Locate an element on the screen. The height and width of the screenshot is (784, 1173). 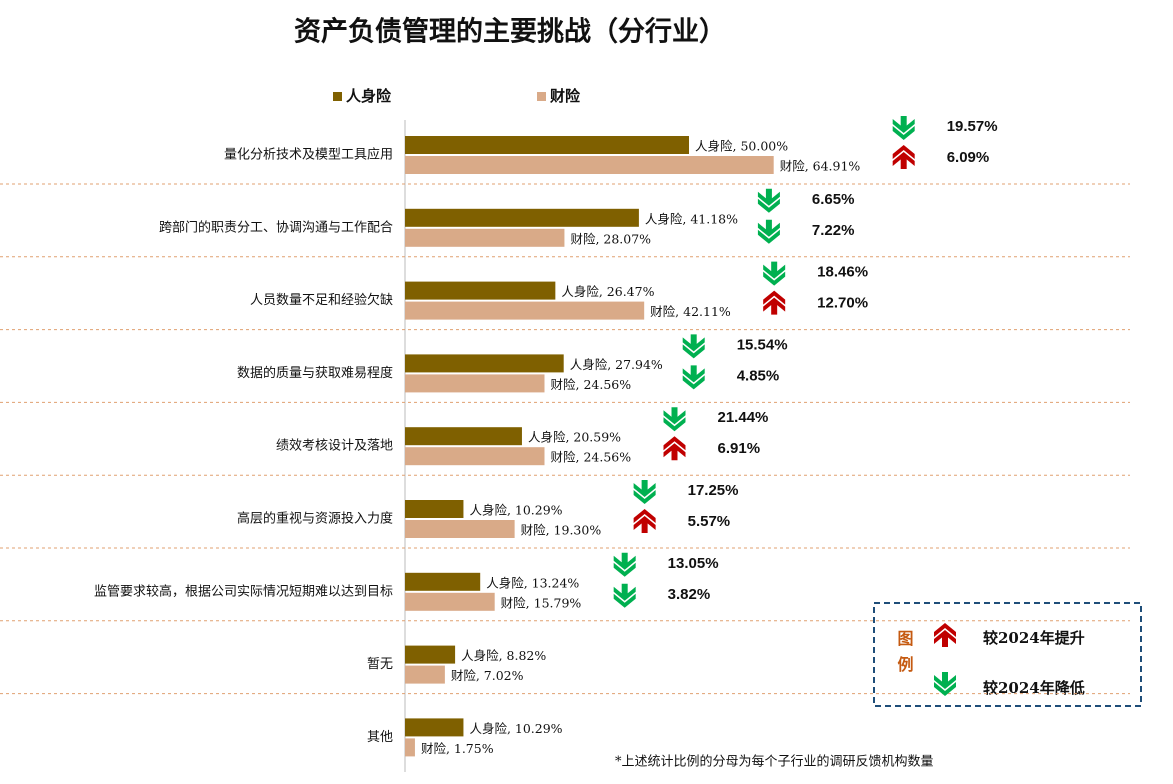
change-label: 6.65% is located at coordinates (833, 199).